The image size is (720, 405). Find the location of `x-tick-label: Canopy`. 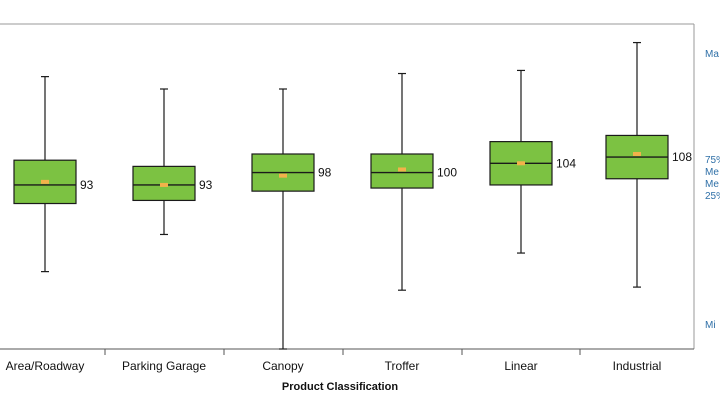

x-tick-label: Canopy is located at coordinates (282, 366).